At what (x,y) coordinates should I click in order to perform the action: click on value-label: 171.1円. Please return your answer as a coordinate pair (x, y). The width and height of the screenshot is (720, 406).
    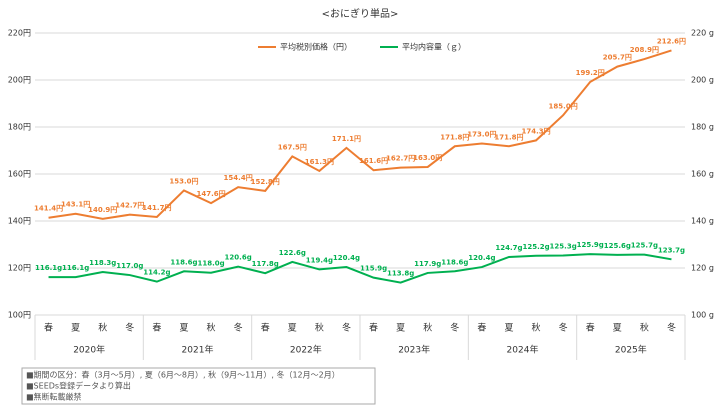
    Looking at the image, I should click on (346, 139).